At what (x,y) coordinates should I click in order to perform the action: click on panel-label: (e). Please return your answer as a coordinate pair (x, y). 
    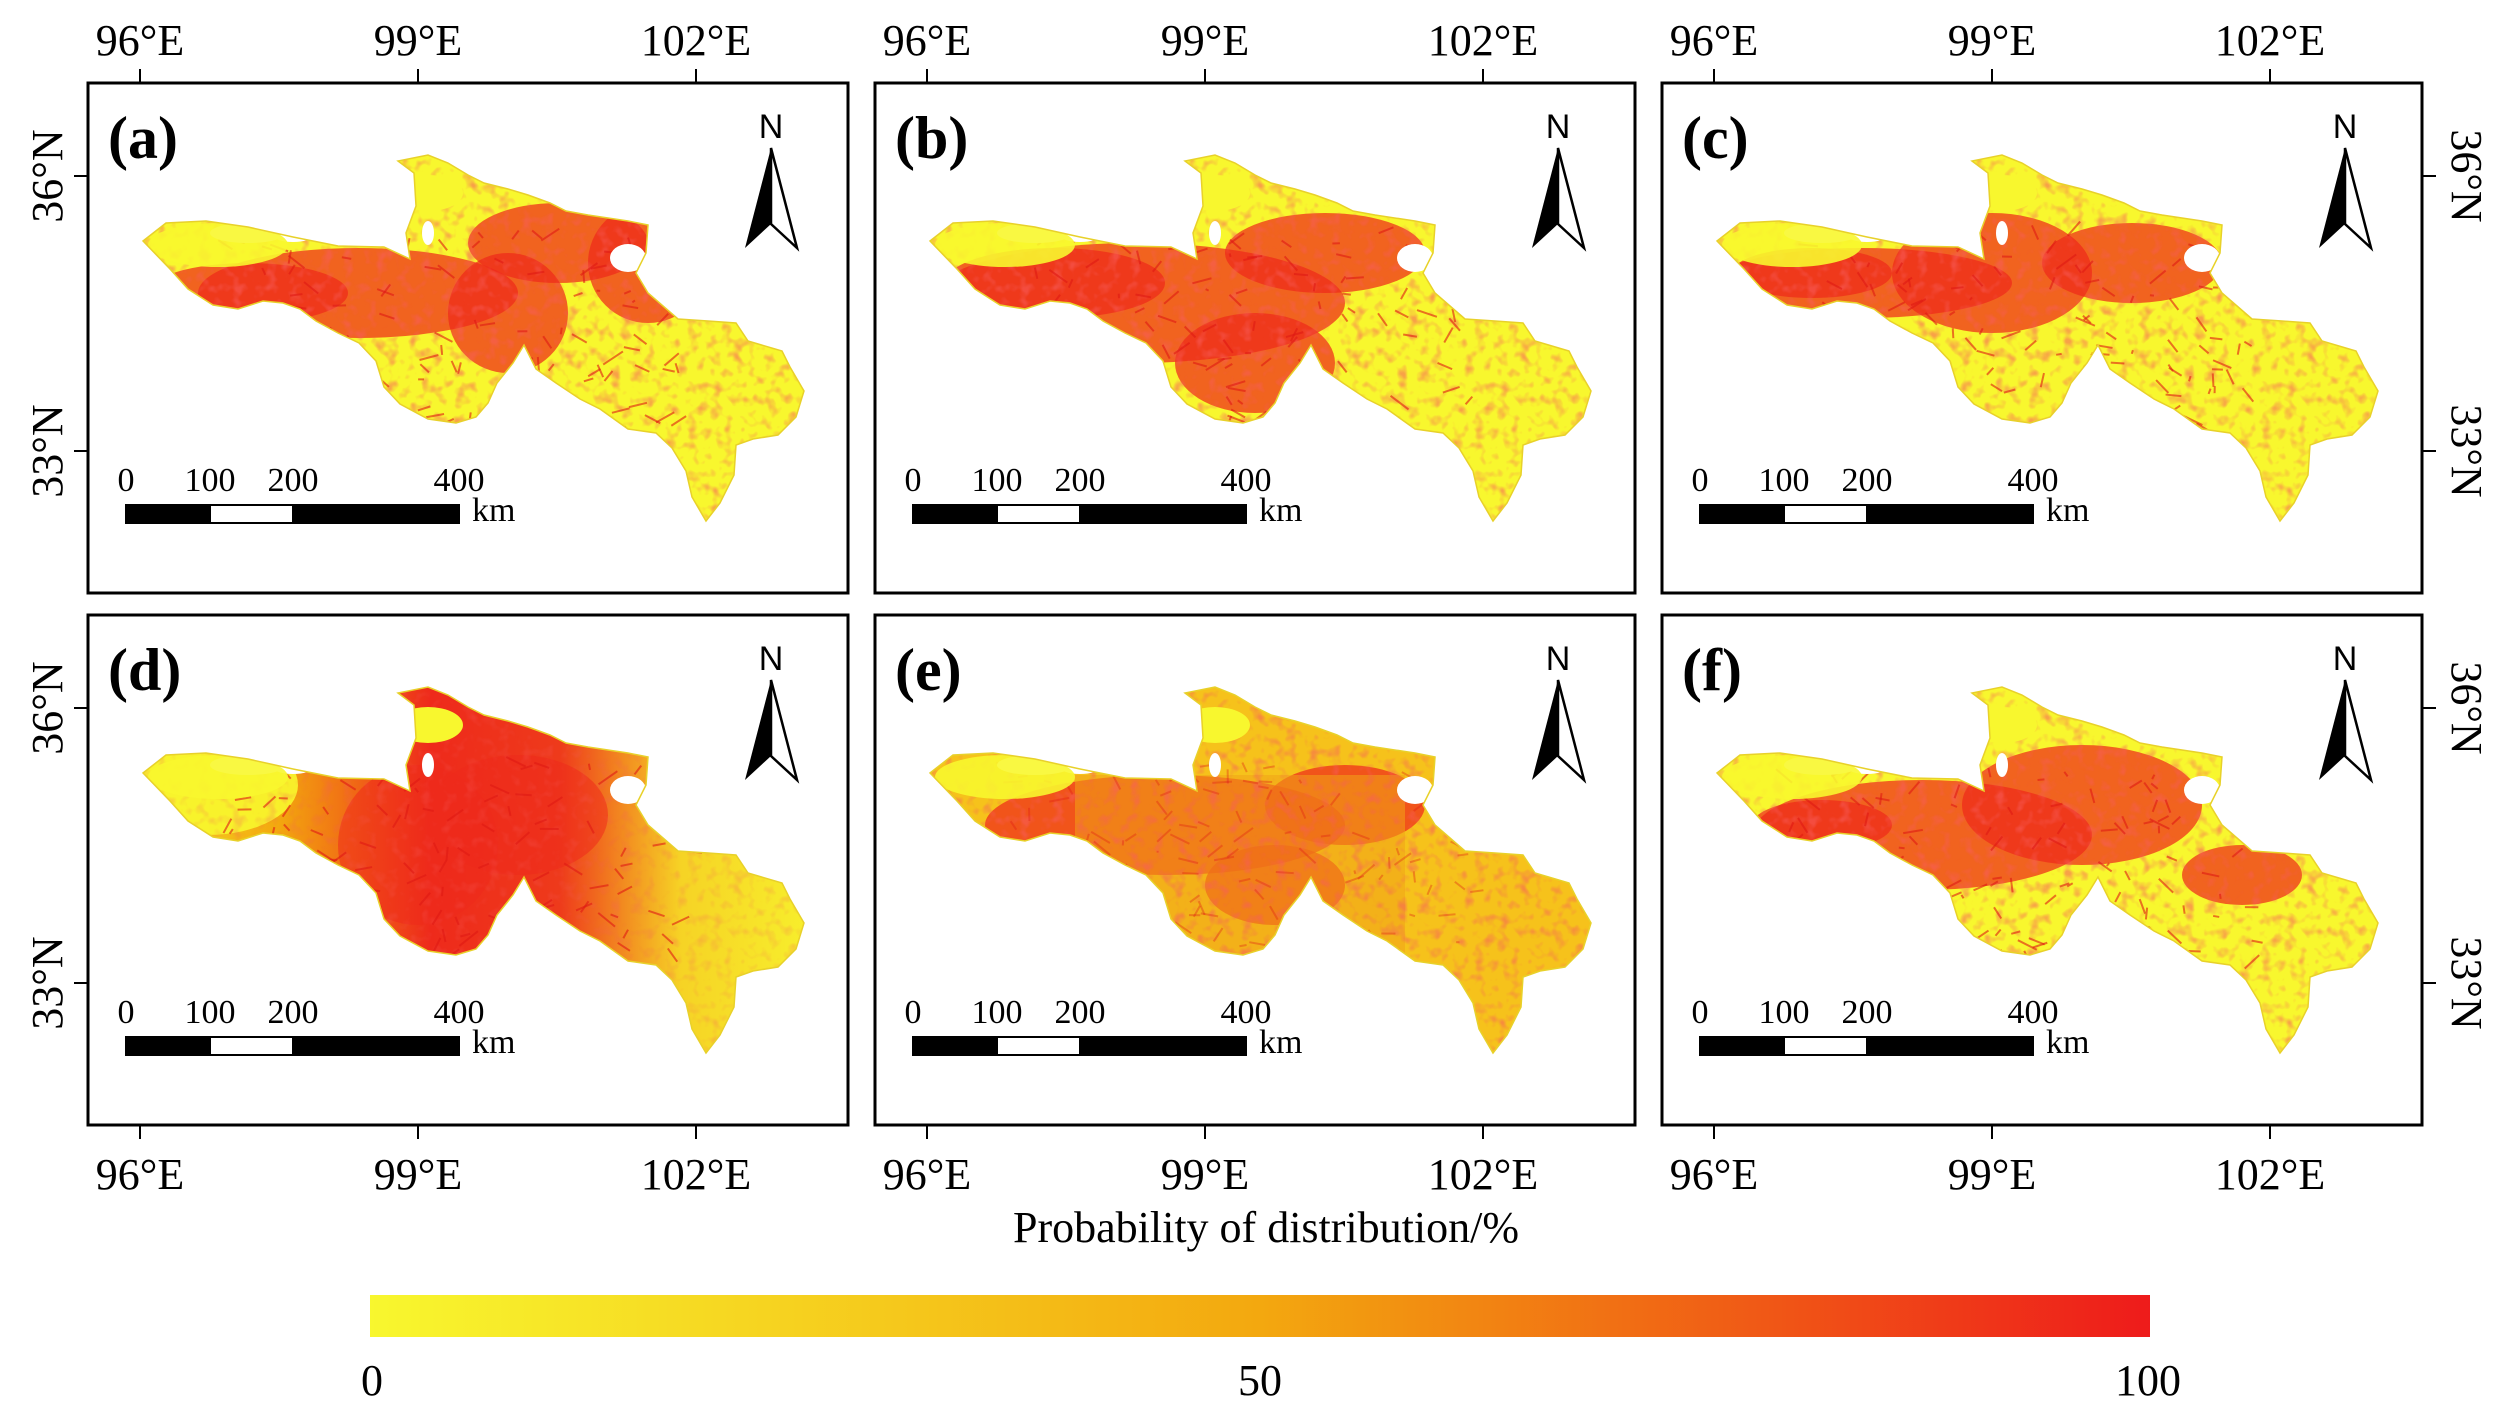
    Looking at the image, I should click on (928, 670).